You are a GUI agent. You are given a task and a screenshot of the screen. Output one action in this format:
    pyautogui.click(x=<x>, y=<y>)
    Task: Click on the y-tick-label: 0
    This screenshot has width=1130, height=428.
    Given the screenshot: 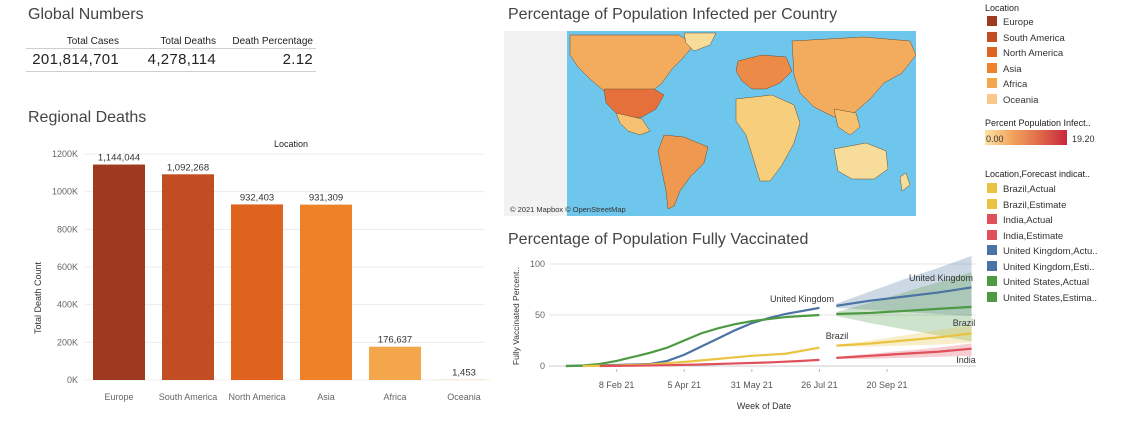 What is the action you would take?
    pyautogui.click(x=542, y=366)
    